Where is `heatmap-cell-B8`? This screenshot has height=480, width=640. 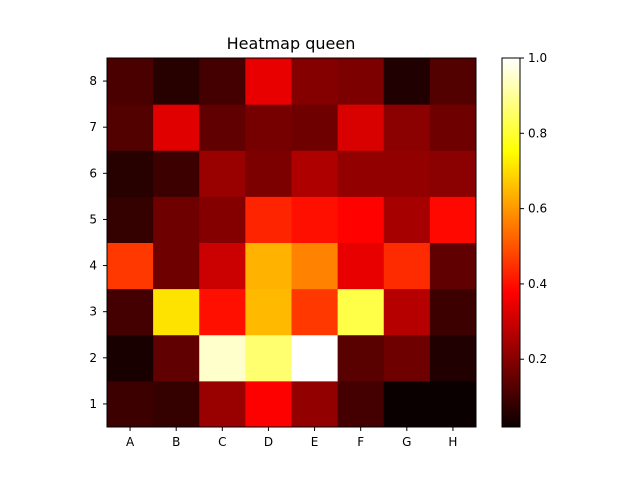 heatmap-cell-B8 is located at coordinates (176, 81).